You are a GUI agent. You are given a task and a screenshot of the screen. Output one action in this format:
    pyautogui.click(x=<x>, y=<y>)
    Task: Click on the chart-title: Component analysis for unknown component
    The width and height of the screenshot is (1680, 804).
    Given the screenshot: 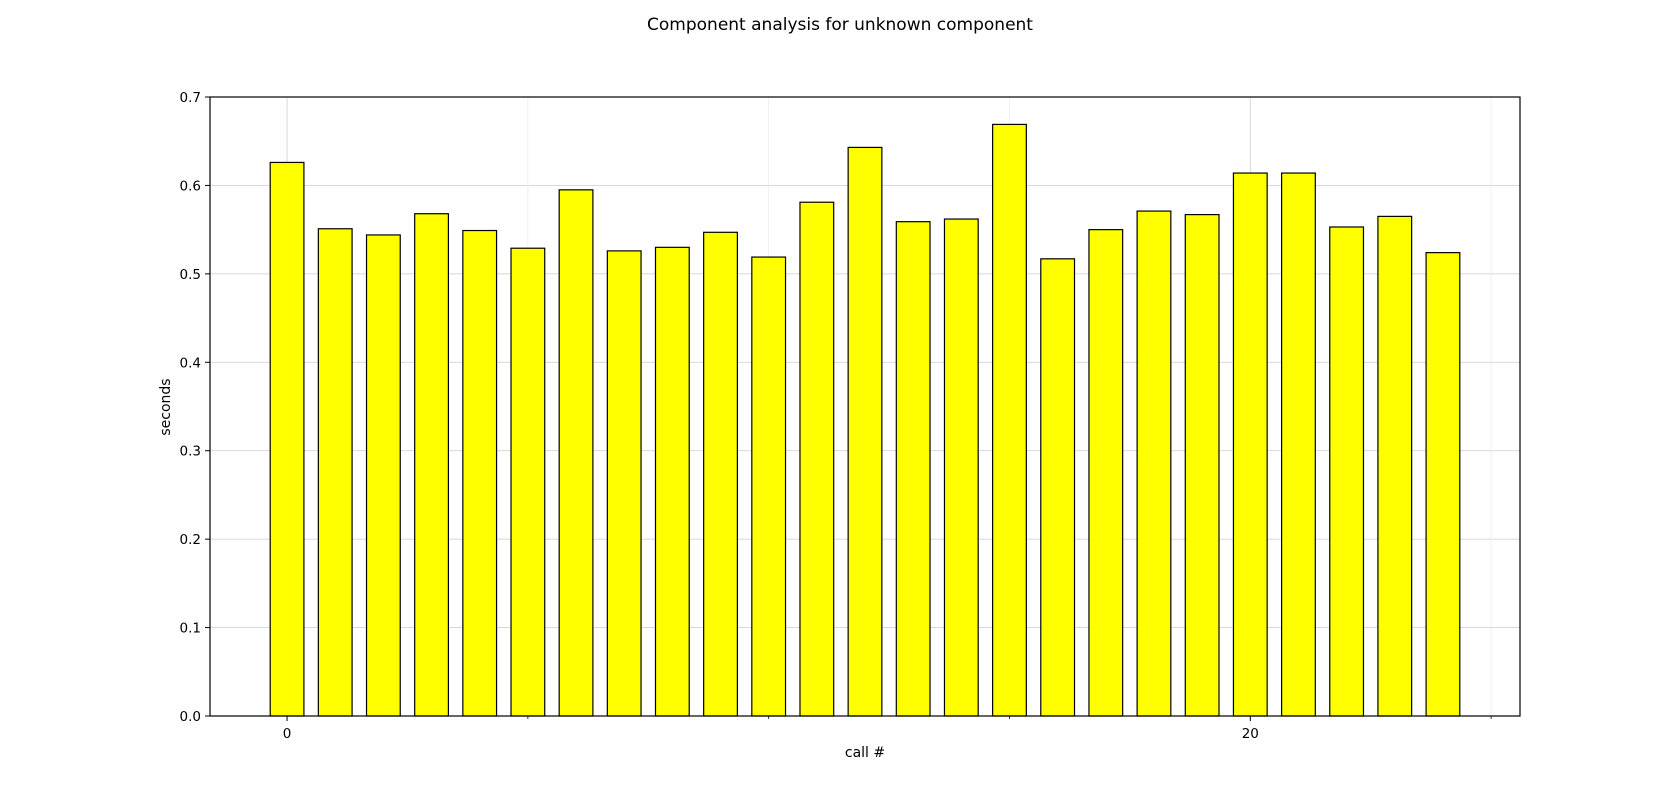 What is the action you would take?
    pyautogui.click(x=840, y=25)
    